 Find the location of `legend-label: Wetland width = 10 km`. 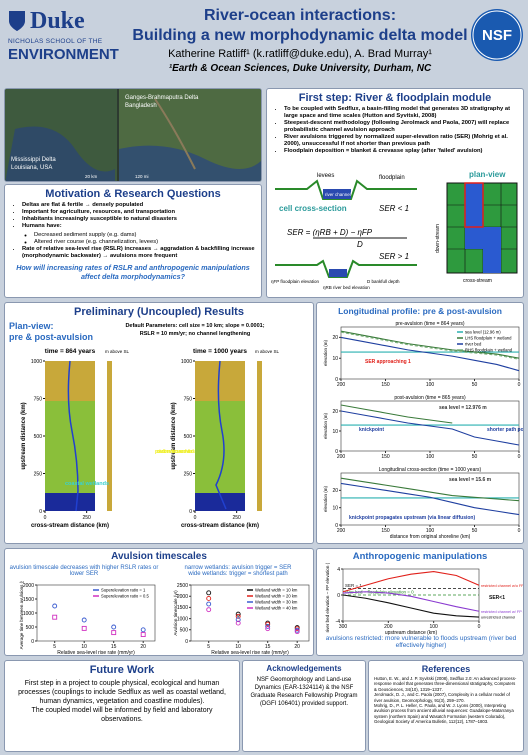

legend-label: Wetland width = 10 km is located at coordinates (276, 590).